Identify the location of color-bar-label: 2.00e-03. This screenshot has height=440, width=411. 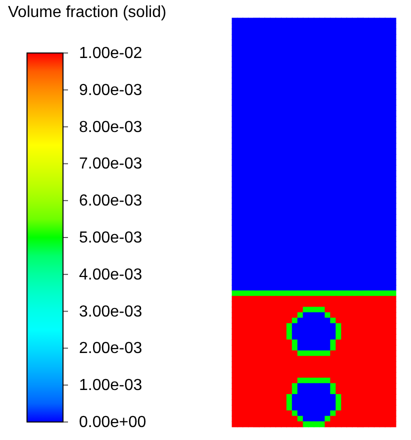
(110, 349).